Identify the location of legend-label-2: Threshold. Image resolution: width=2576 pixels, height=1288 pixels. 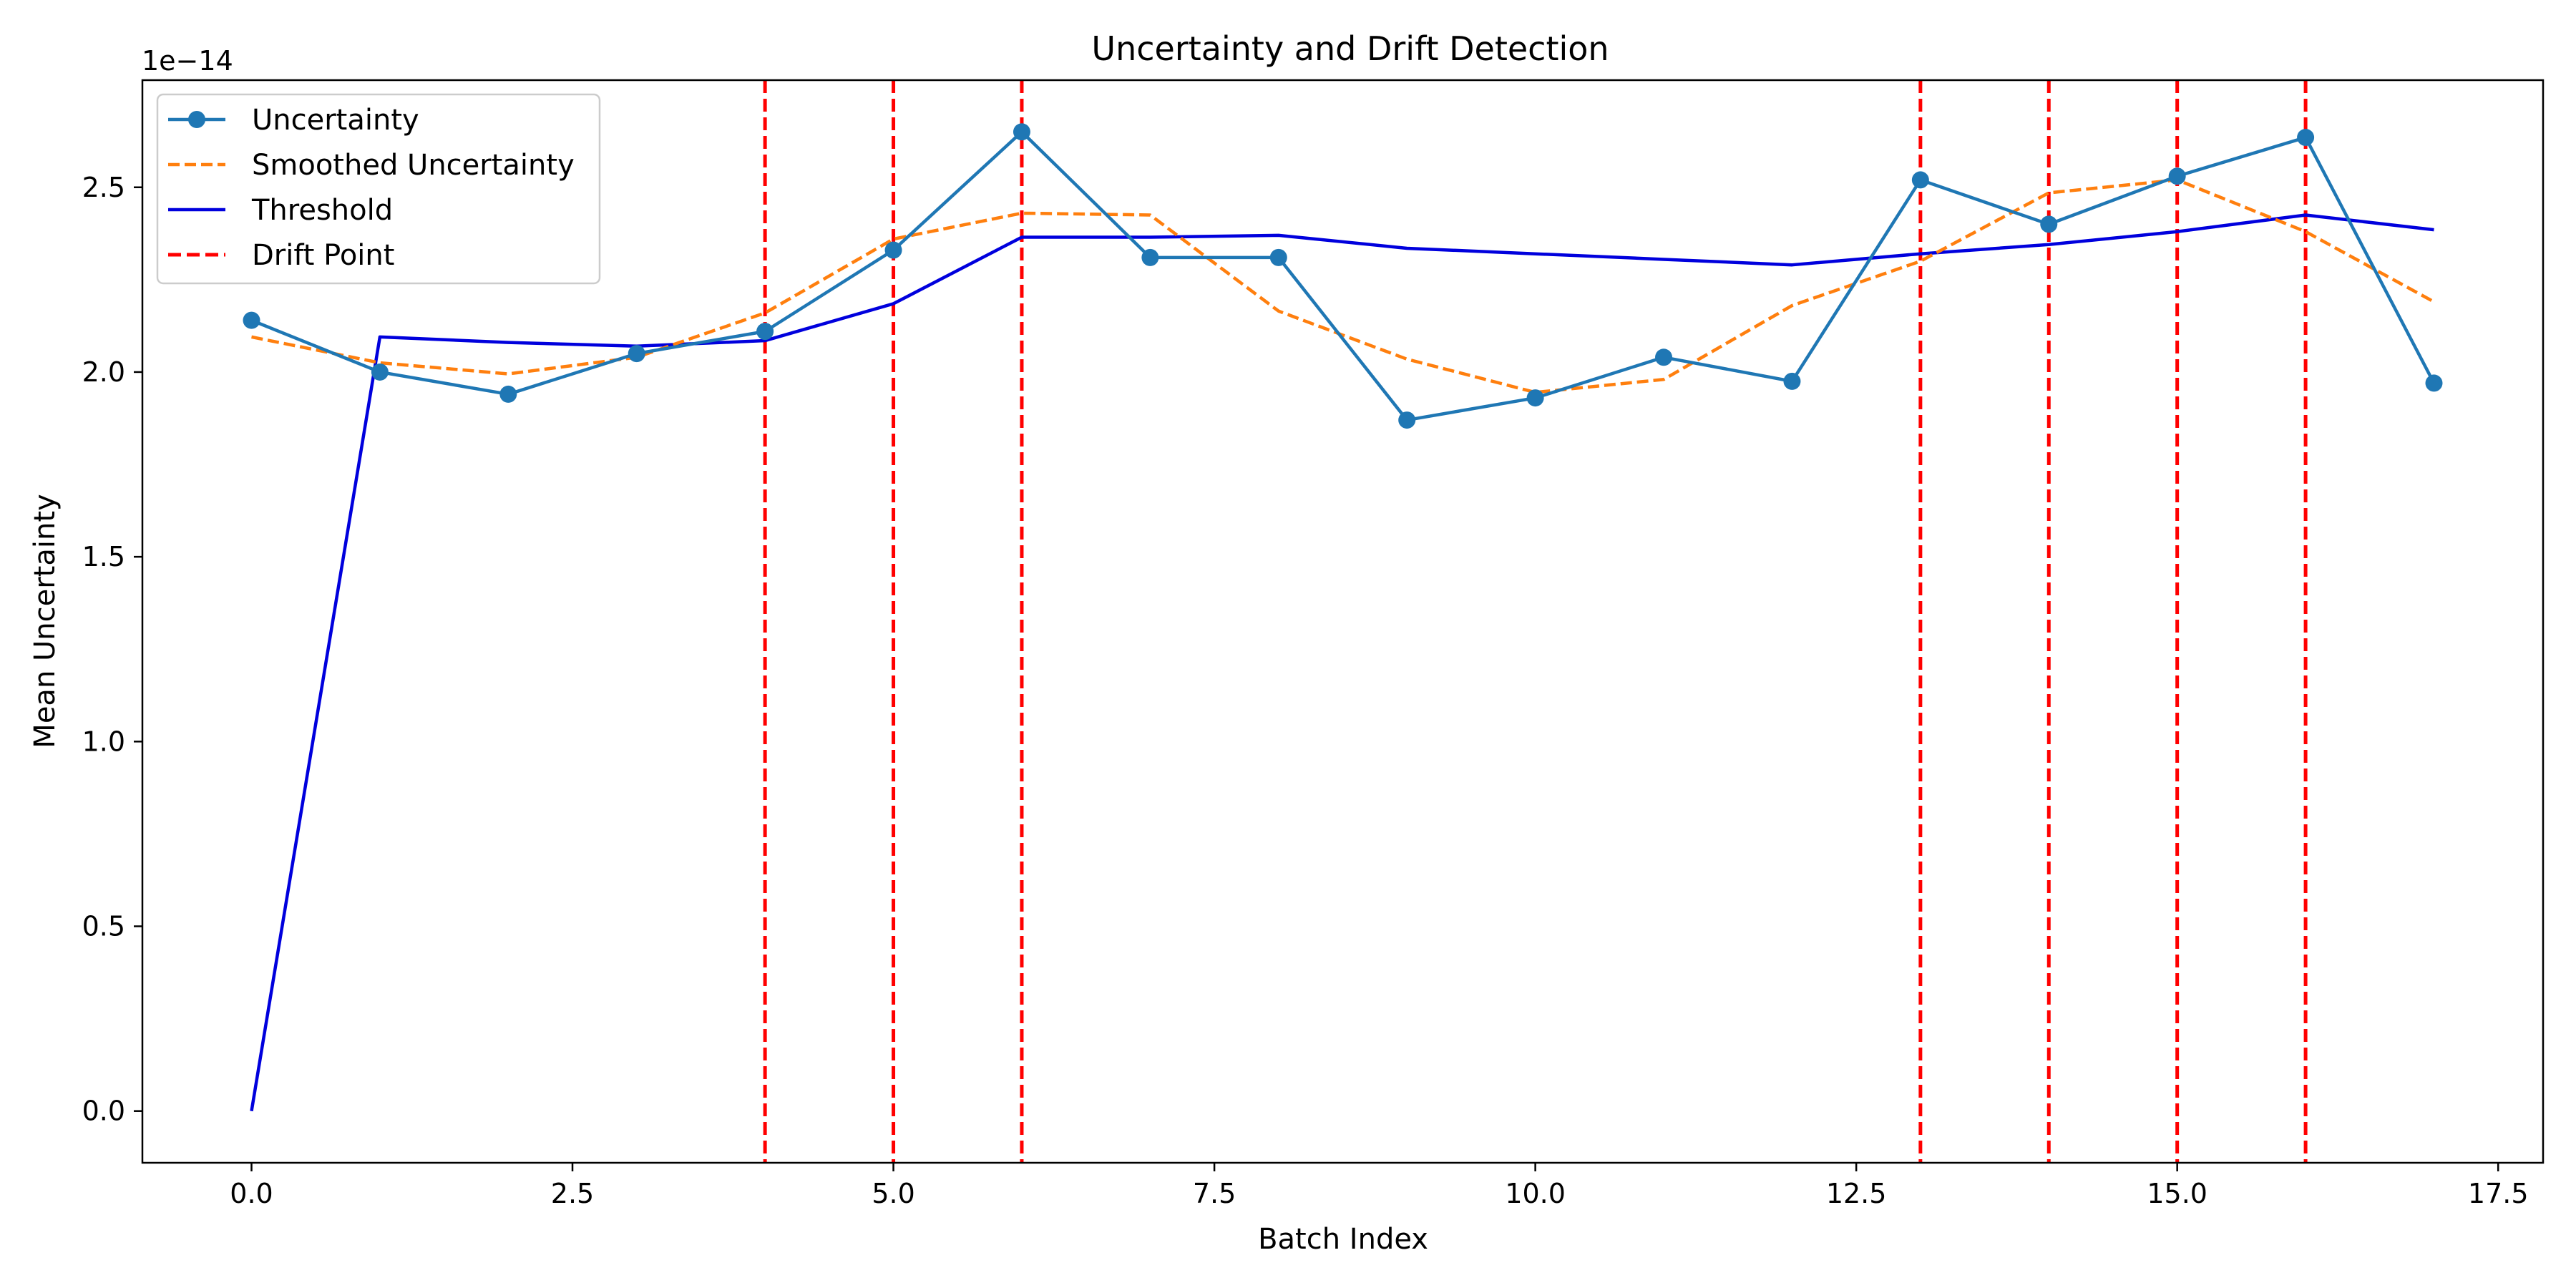
(322, 210).